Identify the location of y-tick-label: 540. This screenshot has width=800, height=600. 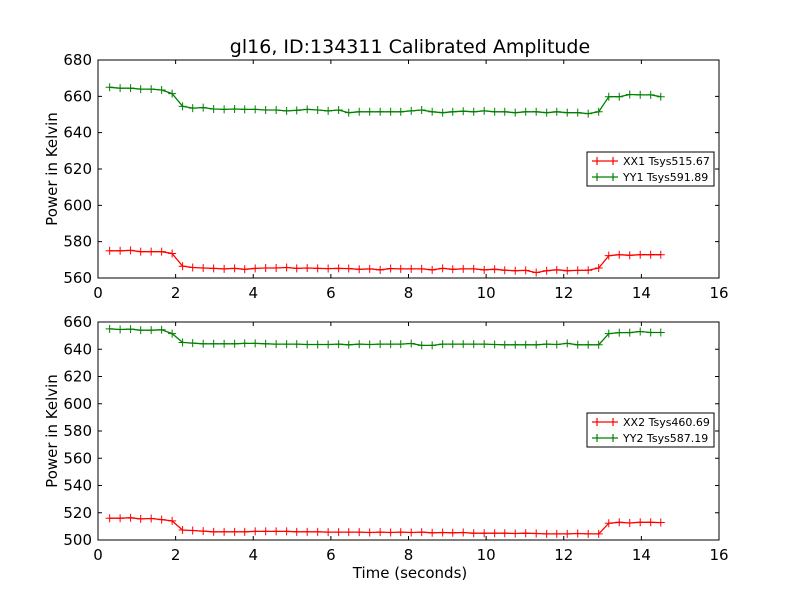
(77, 486).